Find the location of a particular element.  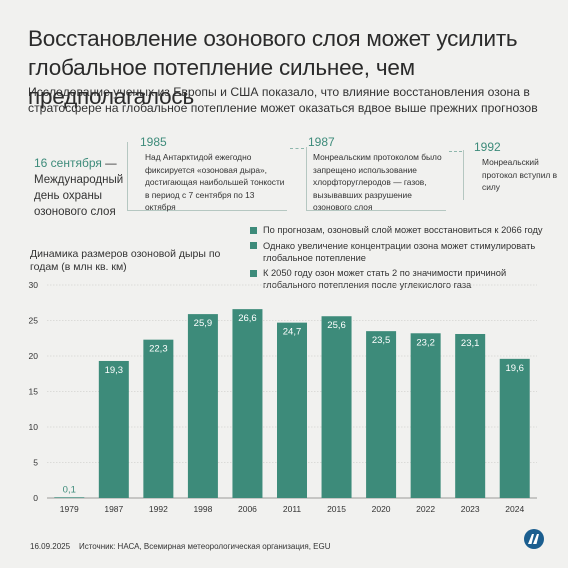

x-tick-label: 1979 is located at coordinates (69, 509).